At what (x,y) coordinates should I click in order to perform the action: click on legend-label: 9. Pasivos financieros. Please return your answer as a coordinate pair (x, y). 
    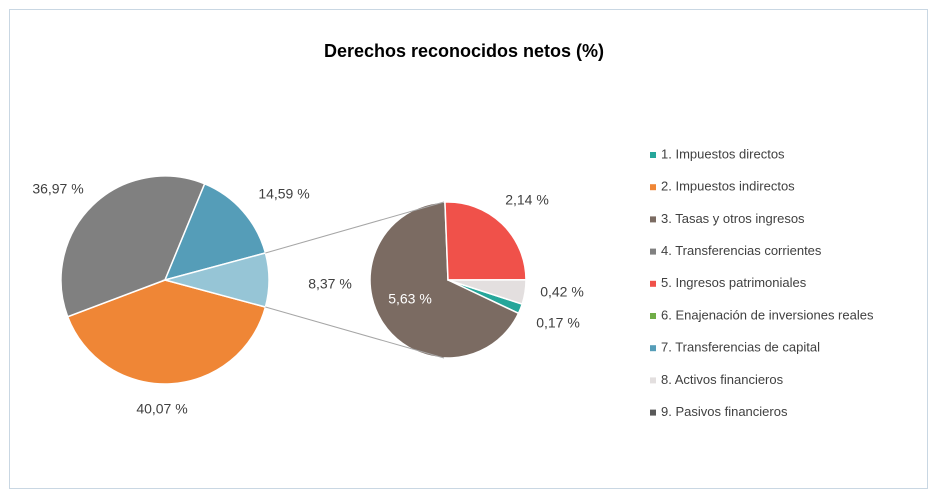
    Looking at the image, I should click on (724, 411).